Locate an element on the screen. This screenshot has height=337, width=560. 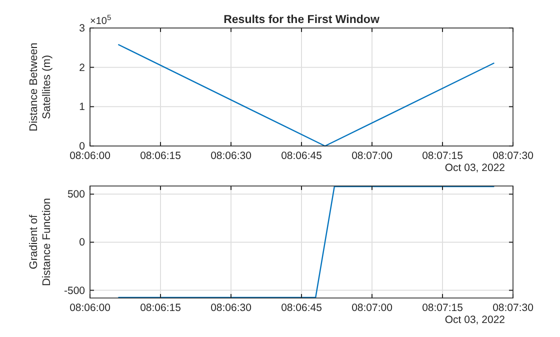
y-tick-label: 500 is located at coordinates (76, 194).